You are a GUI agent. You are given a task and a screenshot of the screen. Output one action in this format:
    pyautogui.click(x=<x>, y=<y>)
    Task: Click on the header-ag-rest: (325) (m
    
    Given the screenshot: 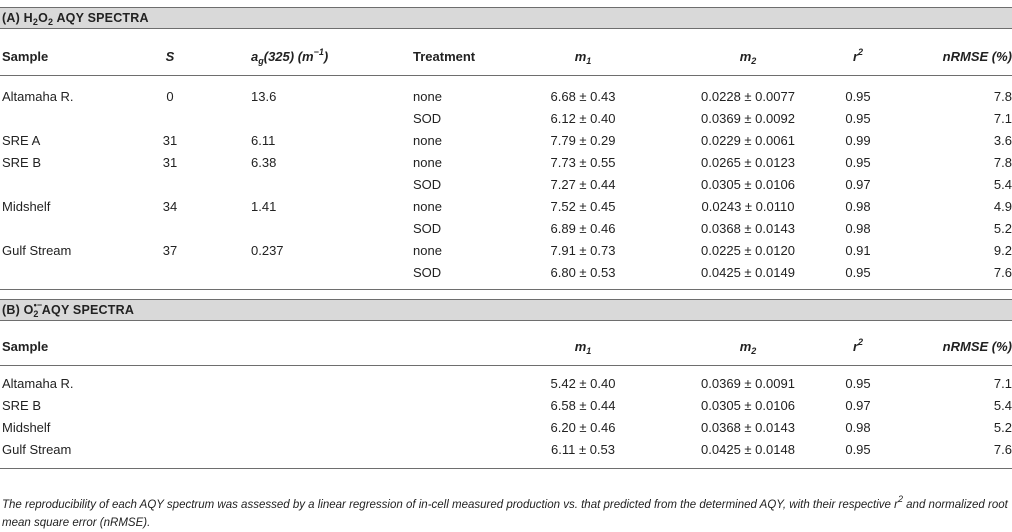 What is the action you would take?
    pyautogui.click(x=288, y=56)
    